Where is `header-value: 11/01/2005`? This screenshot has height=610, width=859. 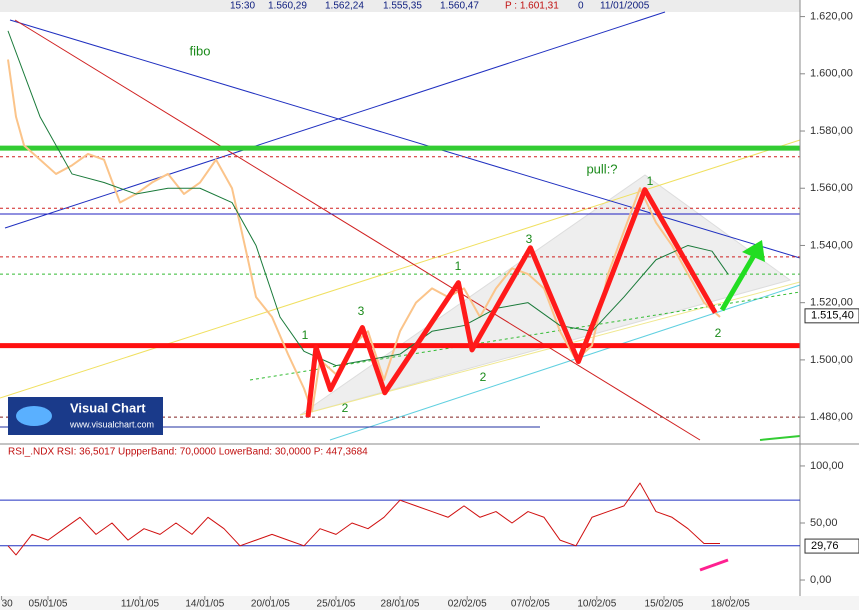 header-value: 11/01/2005 is located at coordinates (625, 6).